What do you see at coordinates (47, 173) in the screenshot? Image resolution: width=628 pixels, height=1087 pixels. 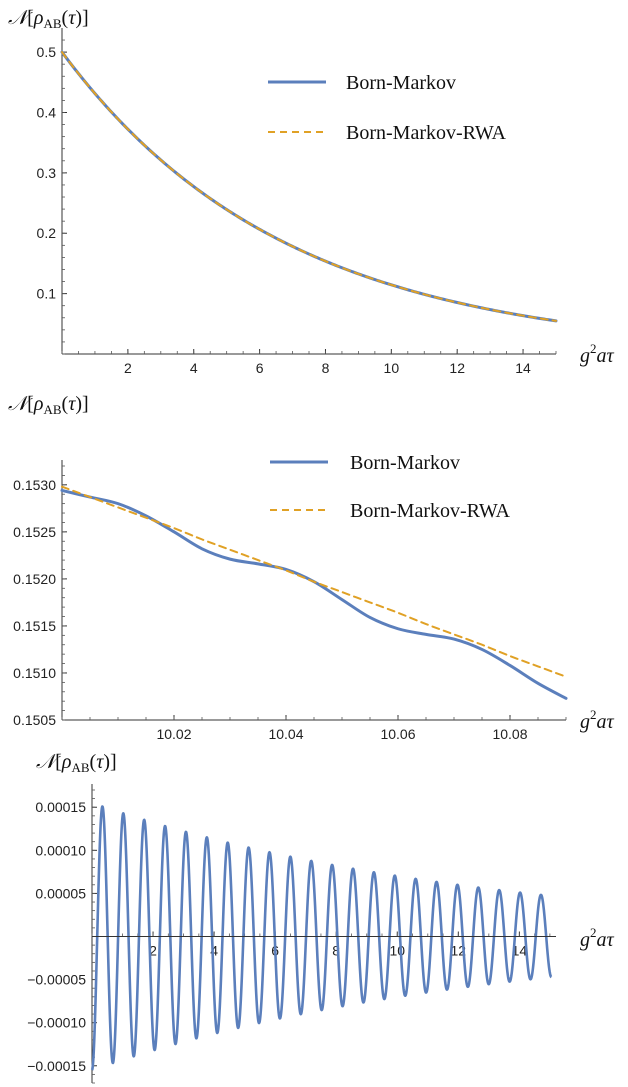 I see `y-tick-label: 0.3` at bounding box center [47, 173].